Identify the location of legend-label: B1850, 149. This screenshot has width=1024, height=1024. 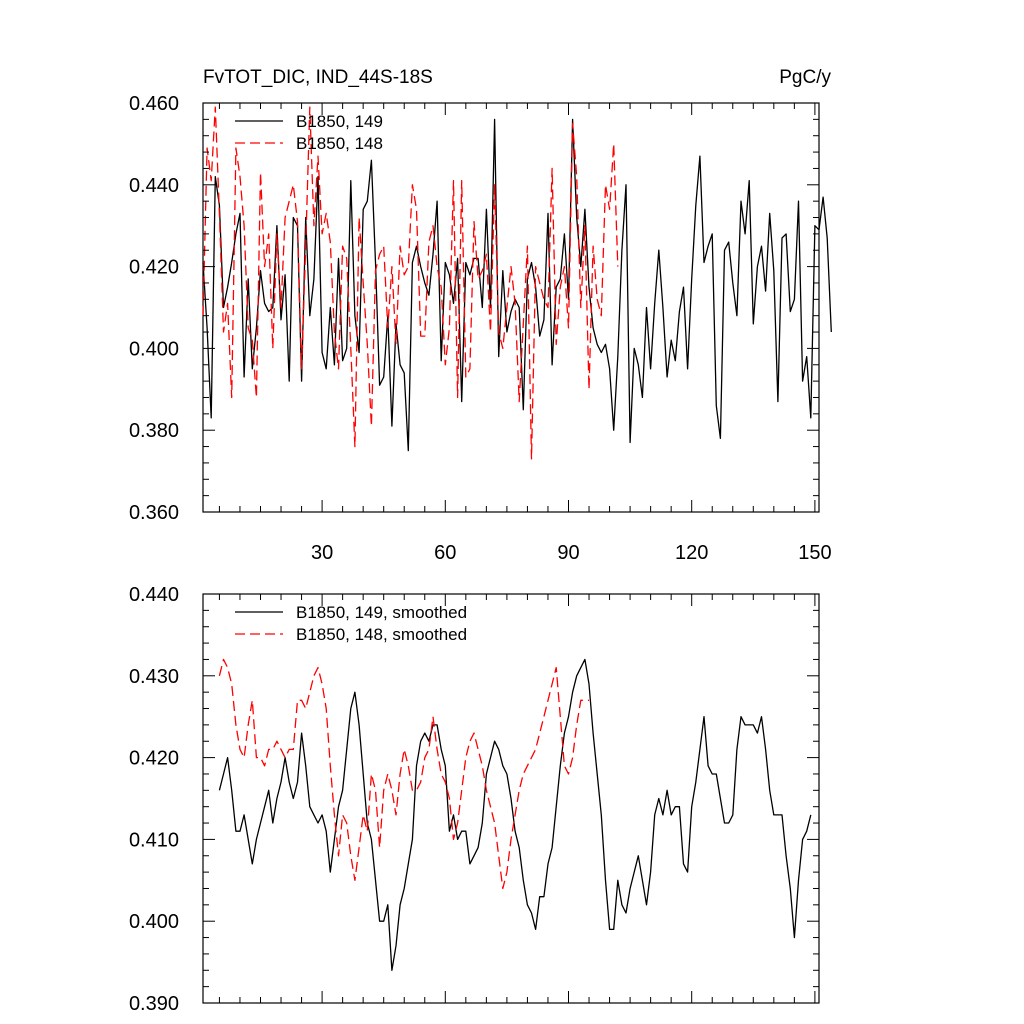
(339, 121).